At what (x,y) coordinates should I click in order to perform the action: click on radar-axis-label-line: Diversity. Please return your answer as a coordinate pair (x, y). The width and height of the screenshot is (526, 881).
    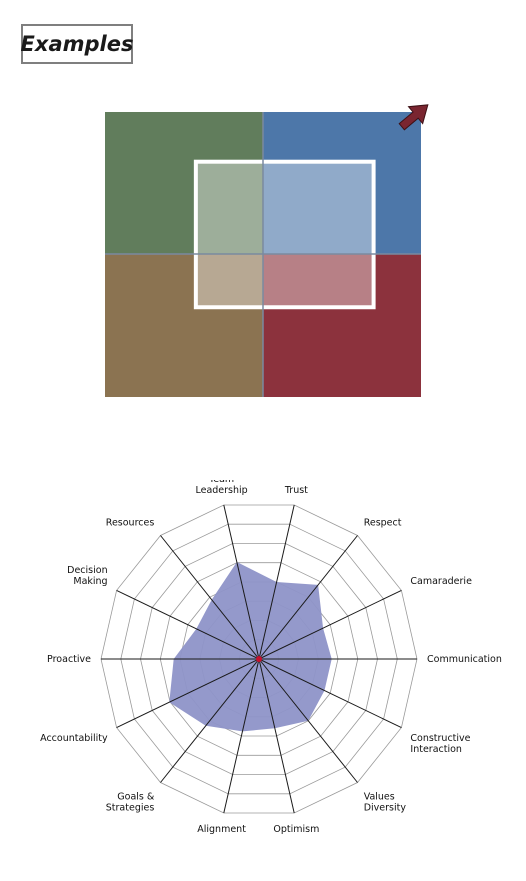
    Looking at the image, I should click on (385, 807).